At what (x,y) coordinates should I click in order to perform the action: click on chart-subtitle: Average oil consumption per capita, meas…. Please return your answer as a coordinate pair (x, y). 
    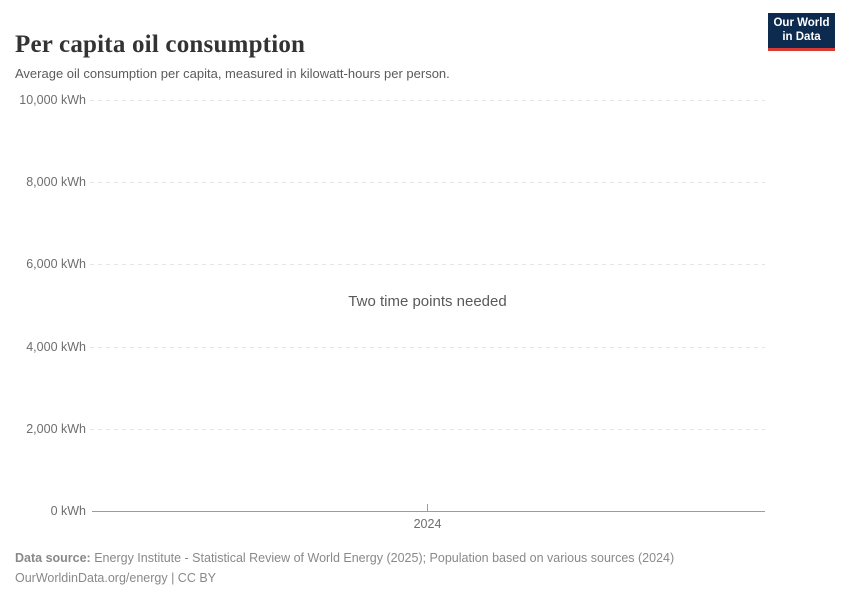
    Looking at the image, I should click on (232, 73).